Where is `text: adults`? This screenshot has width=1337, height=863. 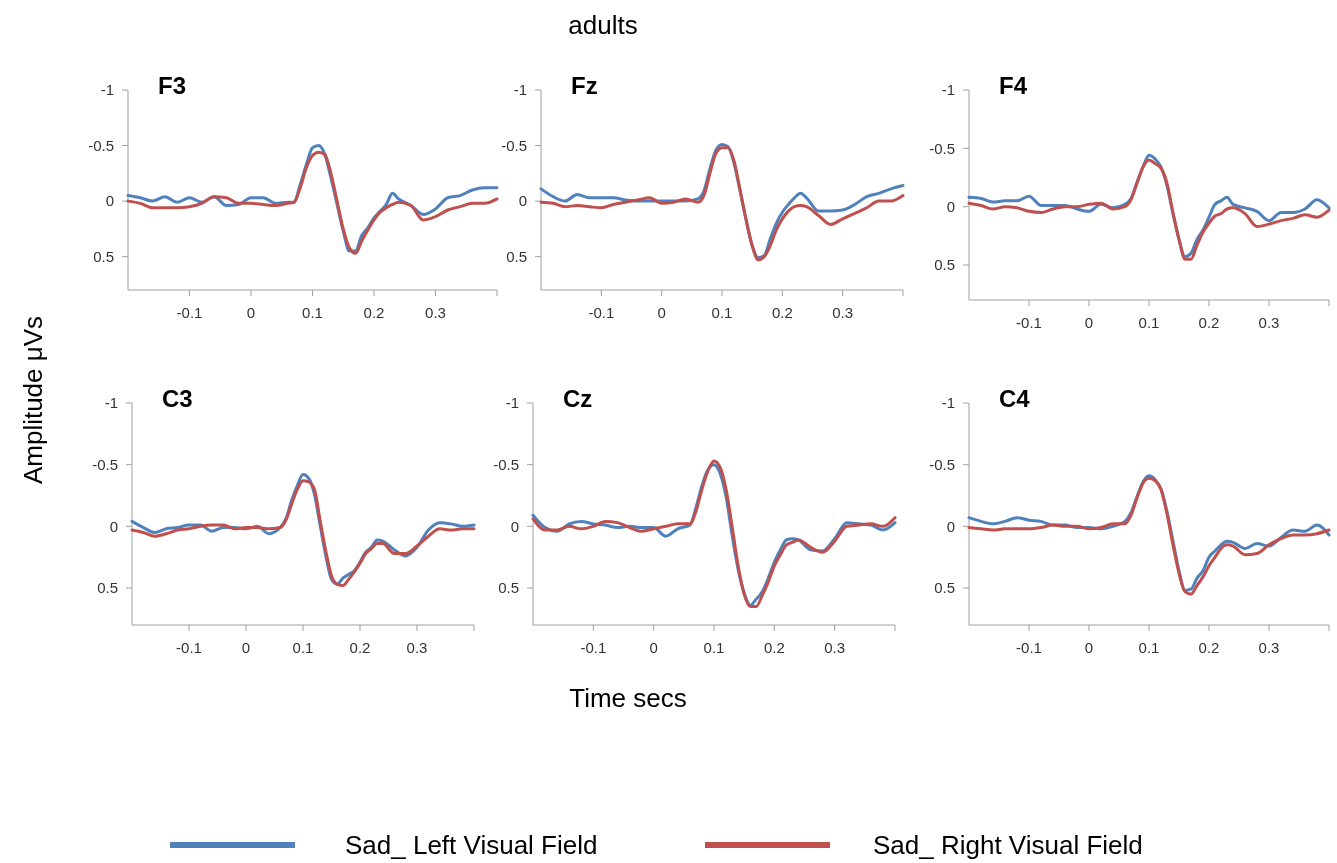 text: adults is located at coordinates (603, 25).